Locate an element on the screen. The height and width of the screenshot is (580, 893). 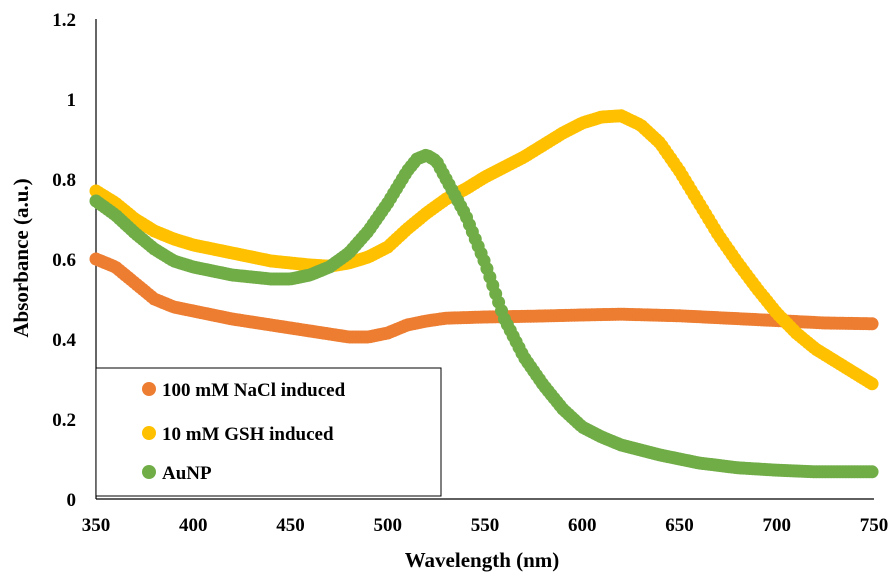
x-tick-labels: 350 400 450 500 550 600 650 700 750 is located at coordinates (485, 525).